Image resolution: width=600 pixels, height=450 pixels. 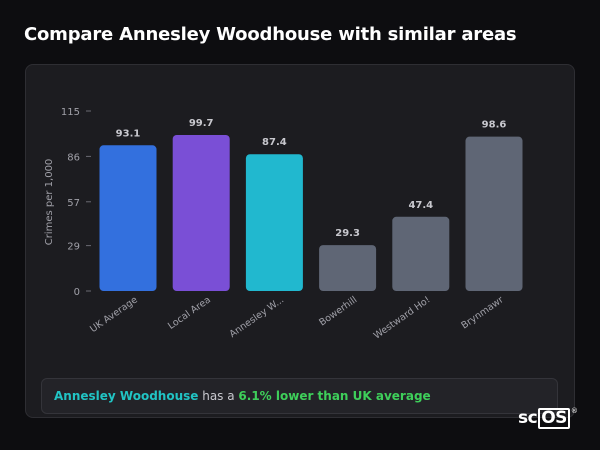 I want to click on bar-value-label: 29.3, so click(x=347, y=233).